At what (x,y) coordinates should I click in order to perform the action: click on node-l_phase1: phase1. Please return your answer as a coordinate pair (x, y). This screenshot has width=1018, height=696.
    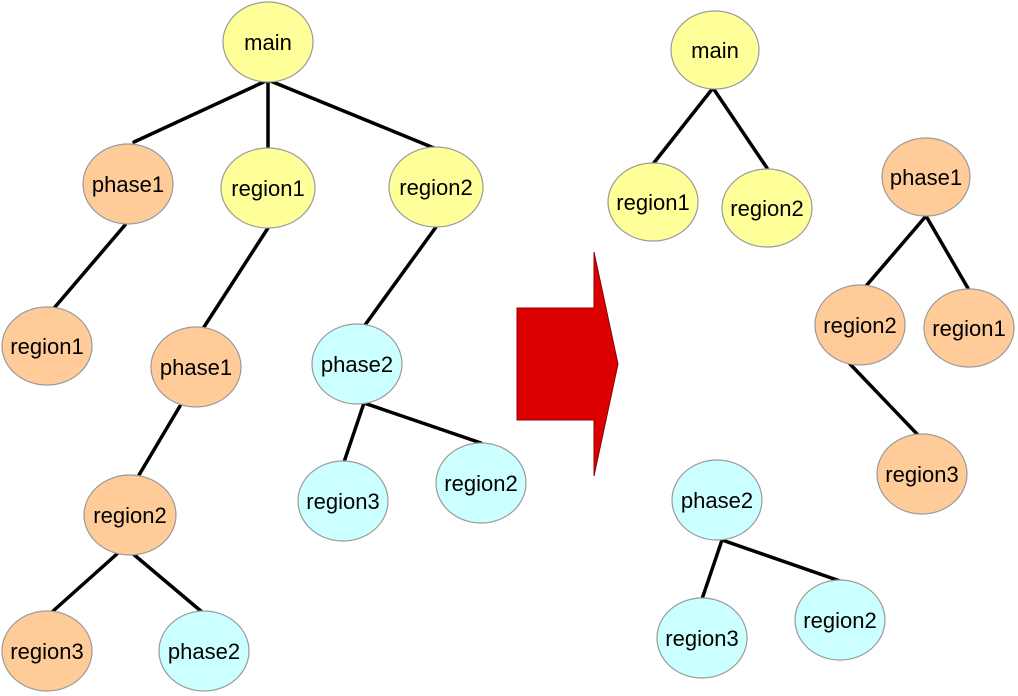
    Looking at the image, I should click on (128, 184).